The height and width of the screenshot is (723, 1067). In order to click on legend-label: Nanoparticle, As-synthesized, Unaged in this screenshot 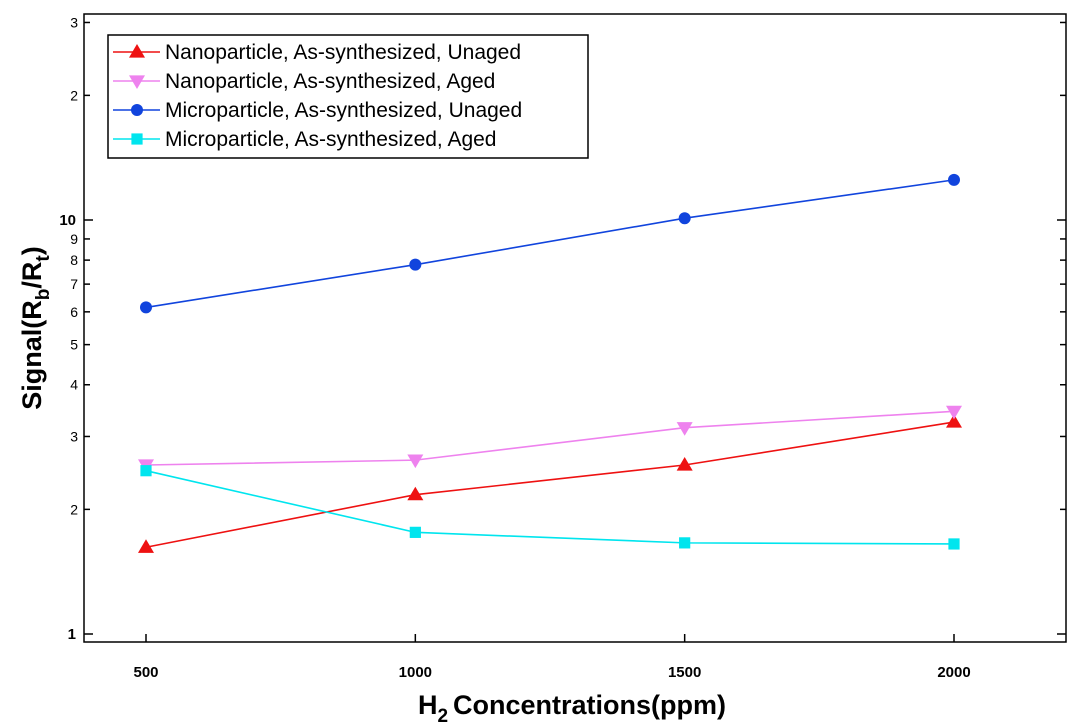, I will do `click(343, 52)`.